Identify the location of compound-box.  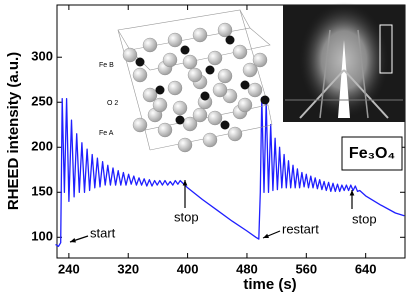
(372, 153).